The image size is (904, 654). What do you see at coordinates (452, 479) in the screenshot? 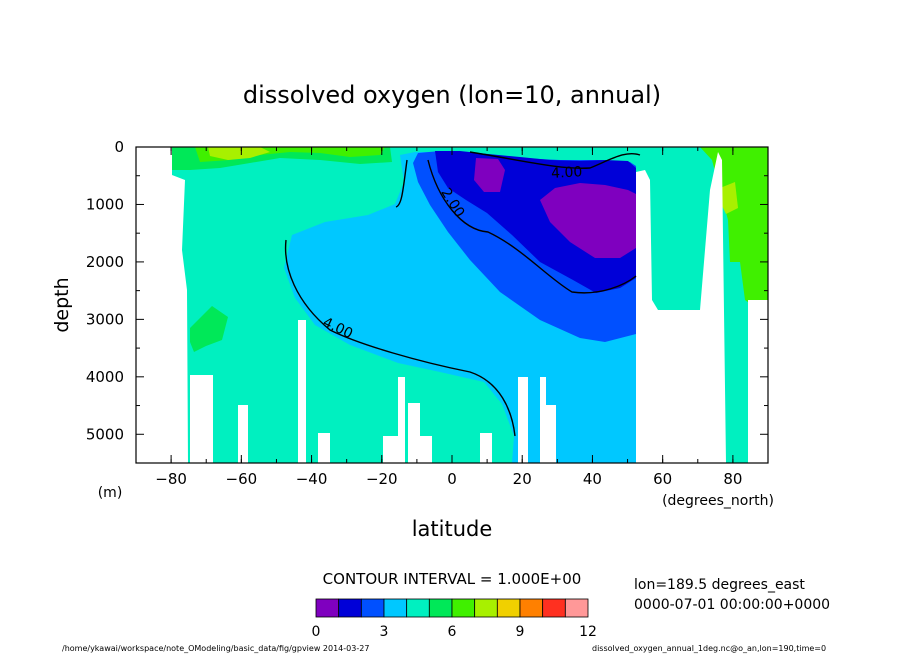
I see `x-tick-label: 0` at bounding box center [452, 479].